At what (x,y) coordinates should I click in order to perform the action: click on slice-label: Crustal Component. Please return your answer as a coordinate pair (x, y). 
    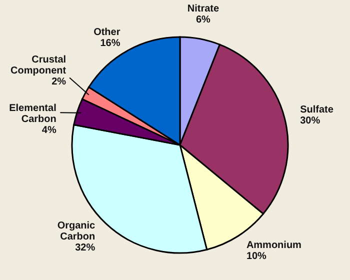
    Looking at the image, I should click on (38, 65).